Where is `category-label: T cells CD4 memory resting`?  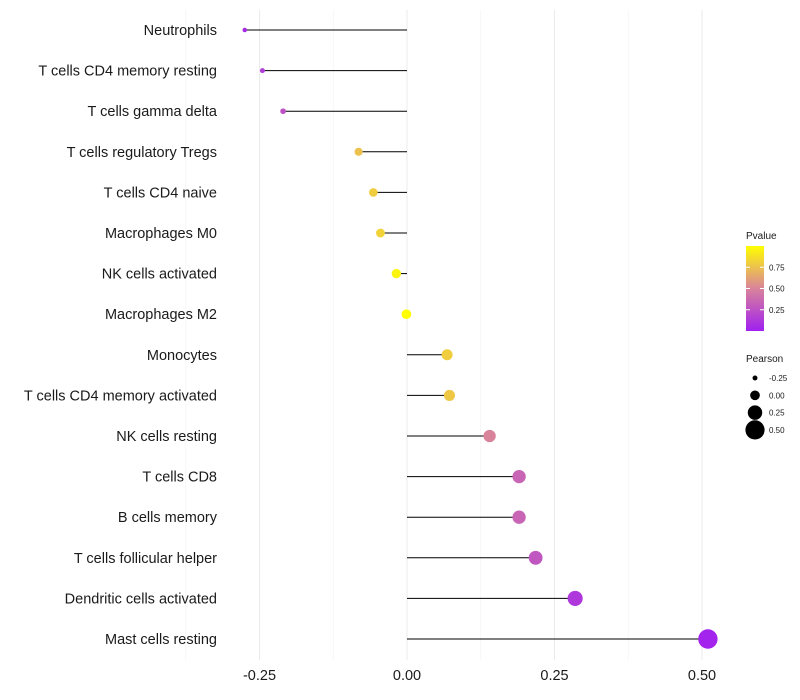
category-label: T cells CD4 memory resting is located at coordinates (127, 72).